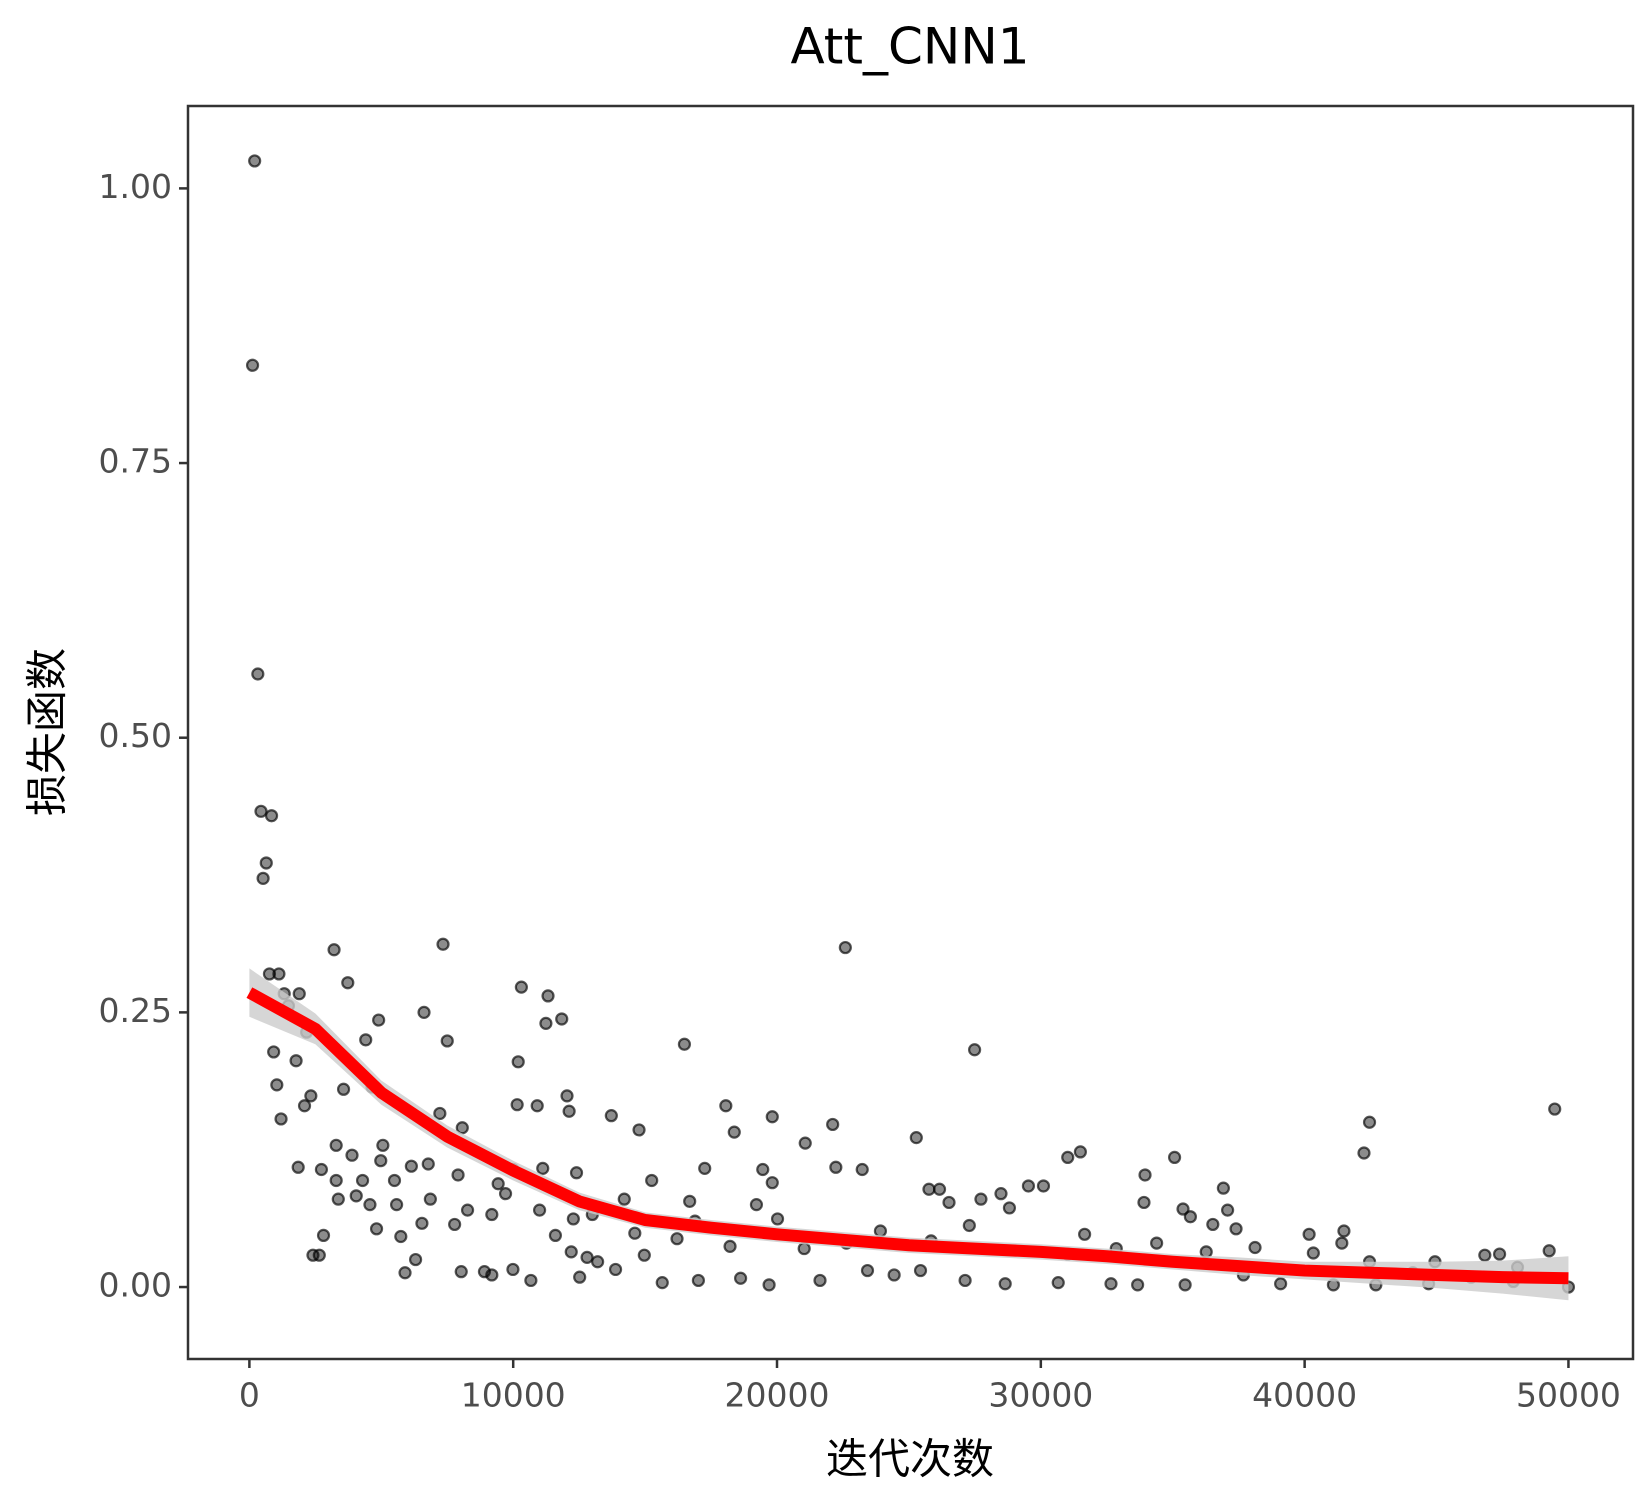 This screenshot has width=1650, height=1500. I want to click on x-tick-label: 0, so click(249, 1395).